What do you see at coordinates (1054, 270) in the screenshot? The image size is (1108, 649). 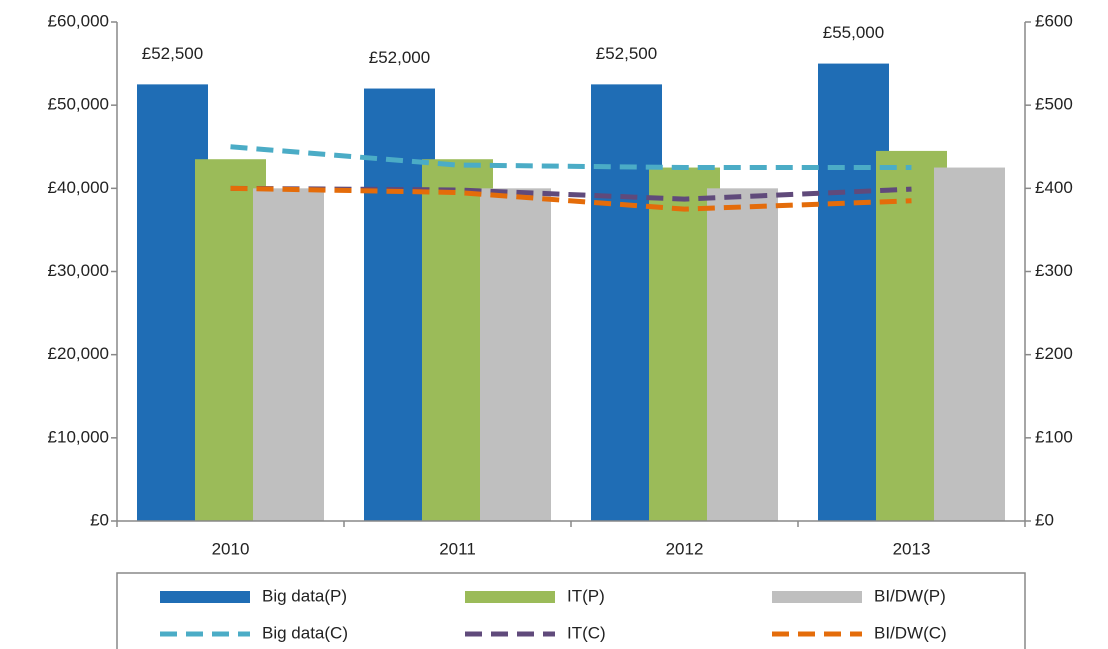 I see `y2-tick-label: £300` at bounding box center [1054, 270].